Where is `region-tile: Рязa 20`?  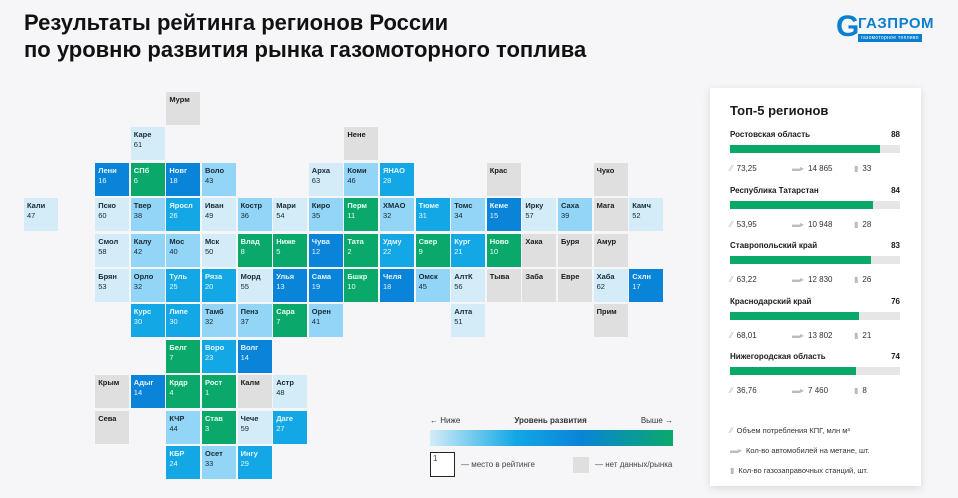 region-tile: Рязa 20 is located at coordinates (219, 285).